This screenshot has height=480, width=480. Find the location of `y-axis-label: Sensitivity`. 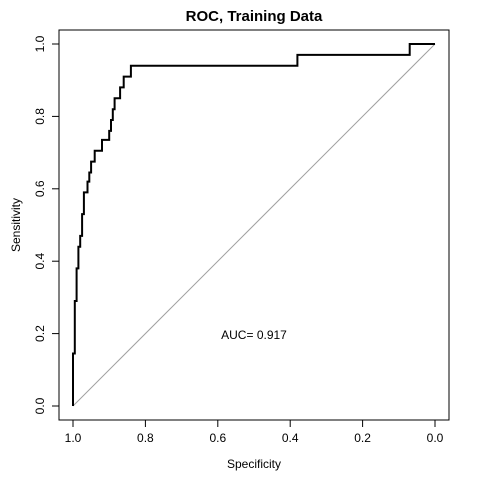

y-axis-label: Sensitivity is located at coordinates (16, 225).